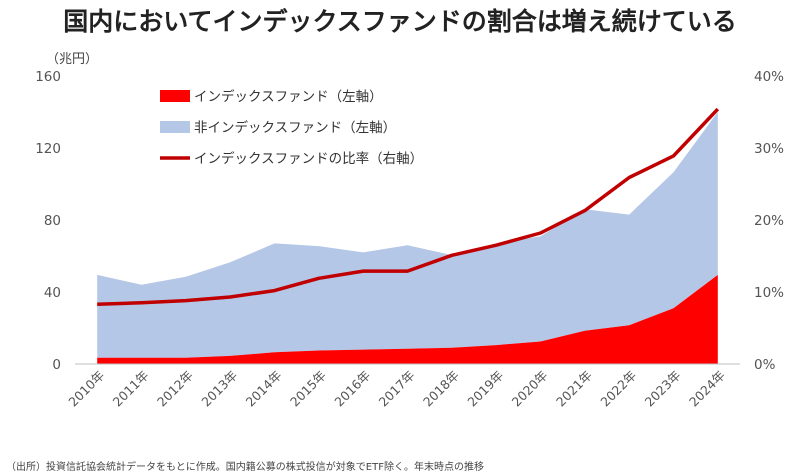 The width and height of the screenshot is (800, 476). Describe the element at coordinates (707, 389) in the screenshot. I see `x-tick-label: 2024年` at that location.